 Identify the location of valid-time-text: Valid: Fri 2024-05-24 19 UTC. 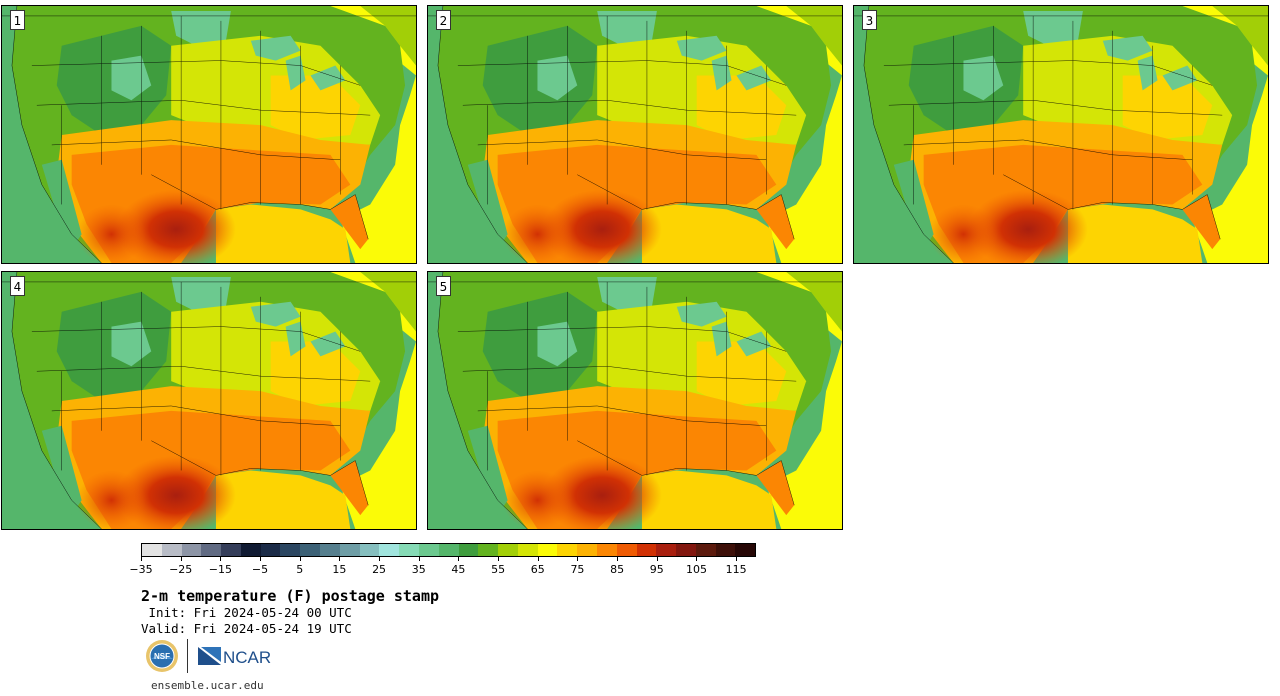
(246, 628).